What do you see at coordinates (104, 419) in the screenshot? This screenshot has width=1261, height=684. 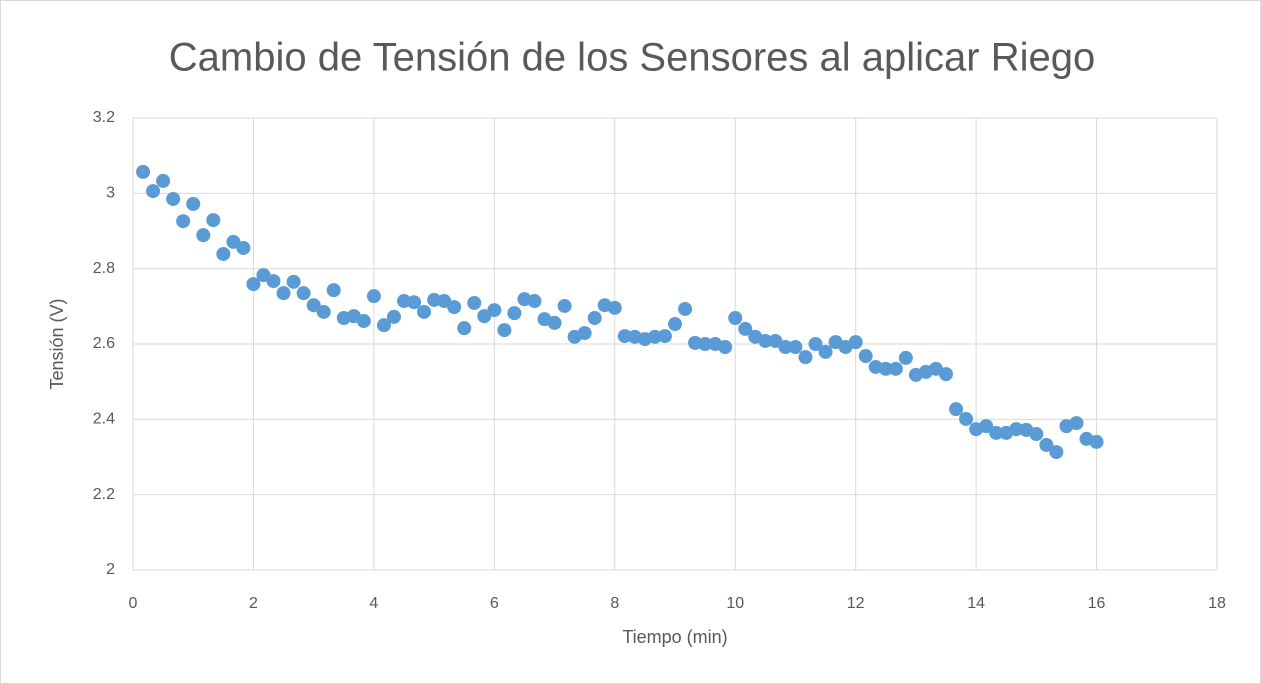 I see `y-tick-label: 2.4` at bounding box center [104, 419].